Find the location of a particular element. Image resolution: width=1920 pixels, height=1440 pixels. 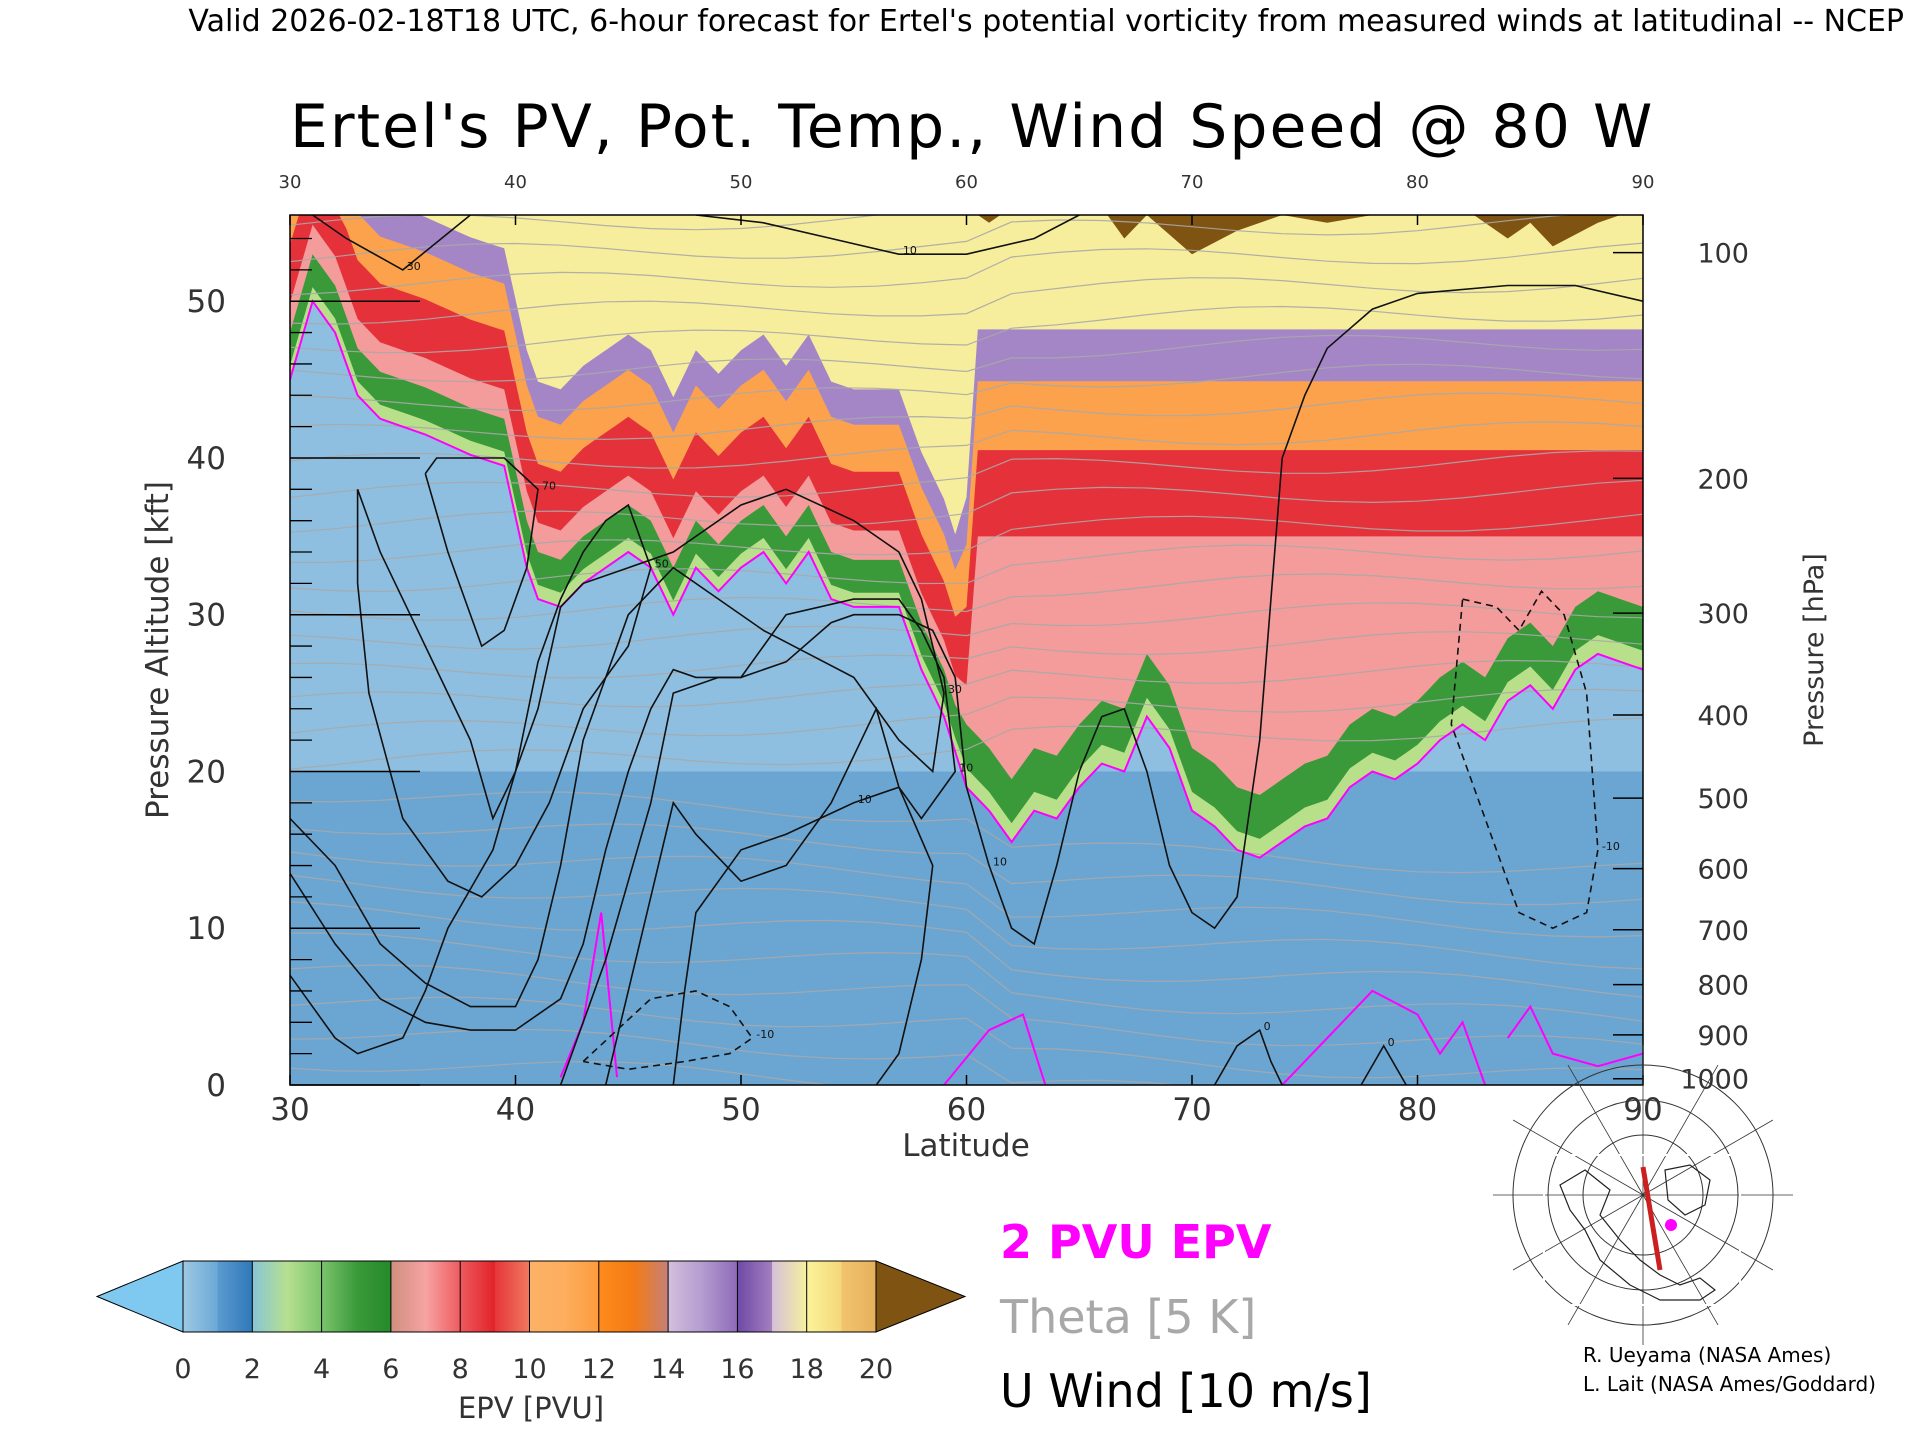

inset-map-mask-frame is located at coordinates (1642, 1230).